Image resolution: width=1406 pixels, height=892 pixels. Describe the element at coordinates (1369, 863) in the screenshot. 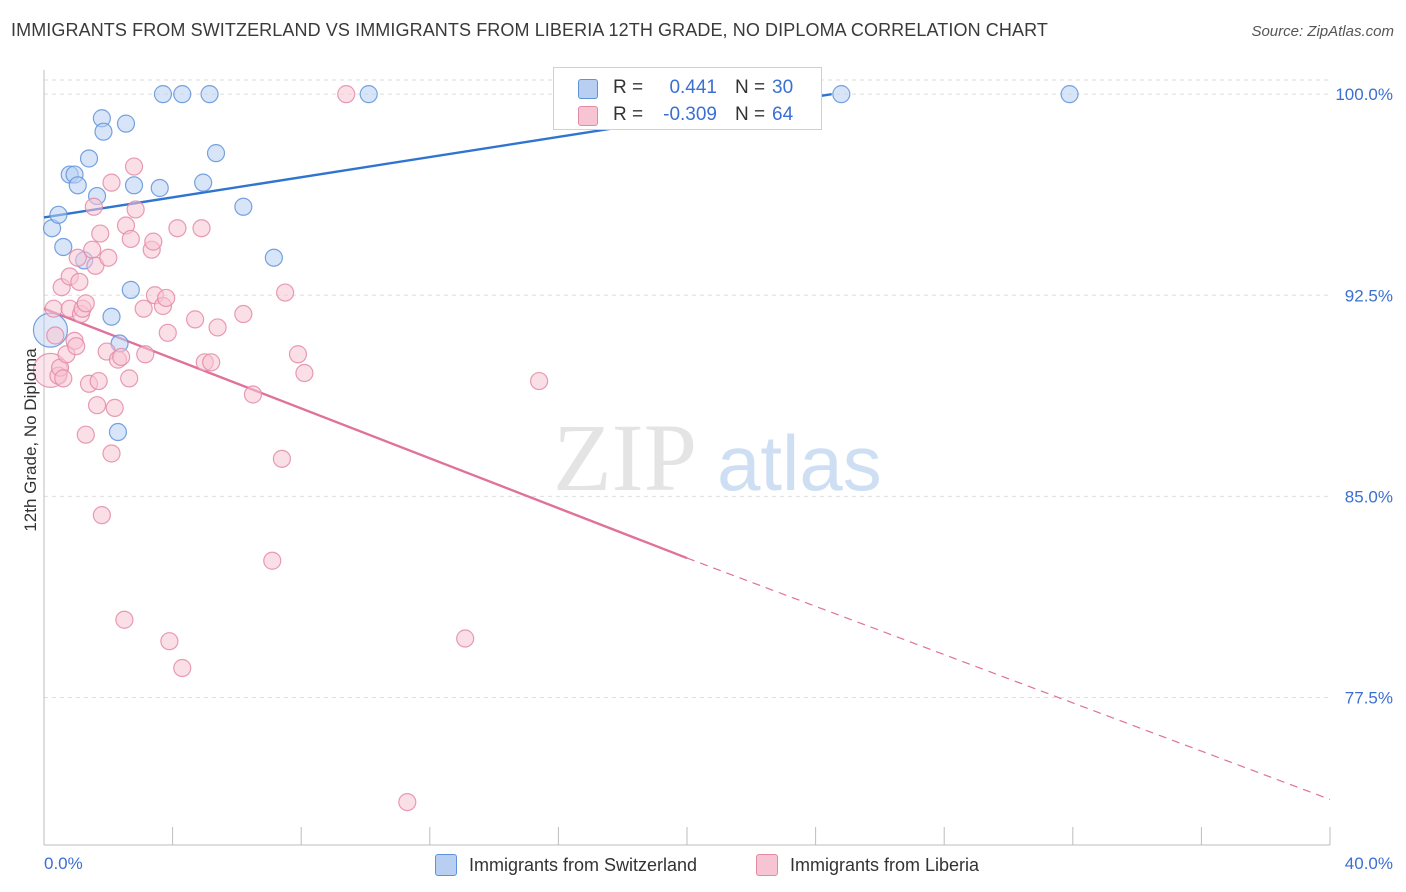

I see `x-tick-label: 40.0%` at that location.